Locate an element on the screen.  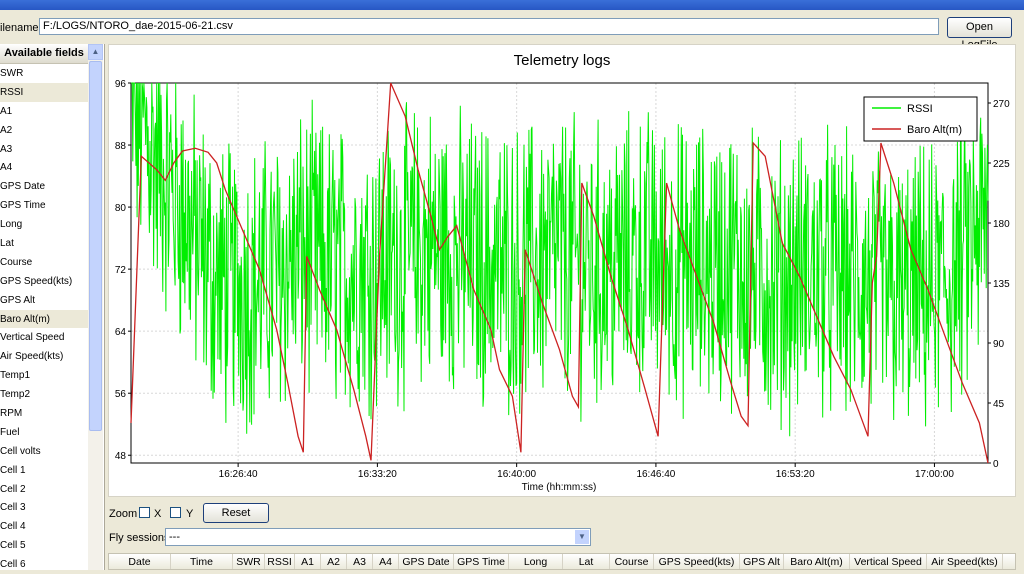
field-item: Cell 1 is located at coordinates (13, 470).